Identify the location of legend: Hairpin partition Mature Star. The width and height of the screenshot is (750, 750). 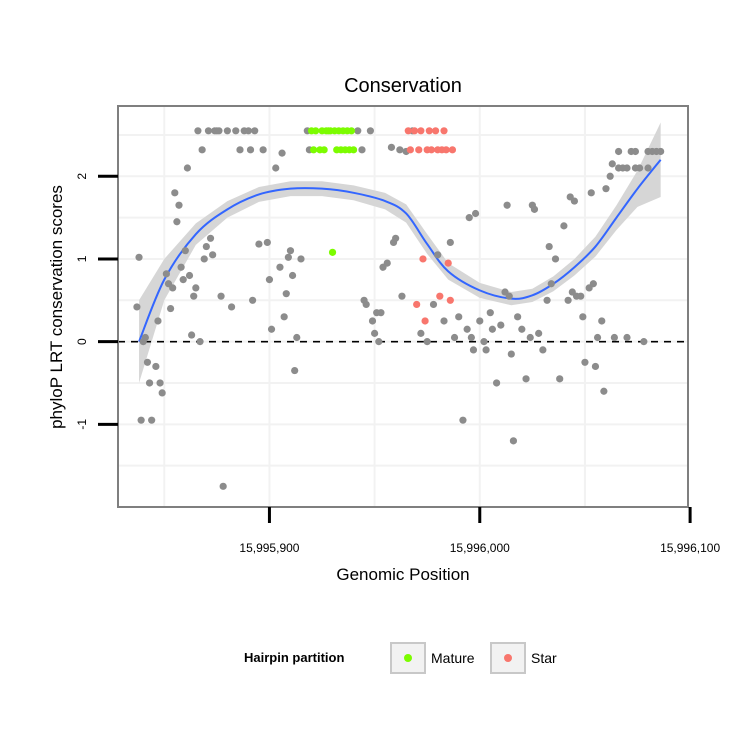
(400, 658).